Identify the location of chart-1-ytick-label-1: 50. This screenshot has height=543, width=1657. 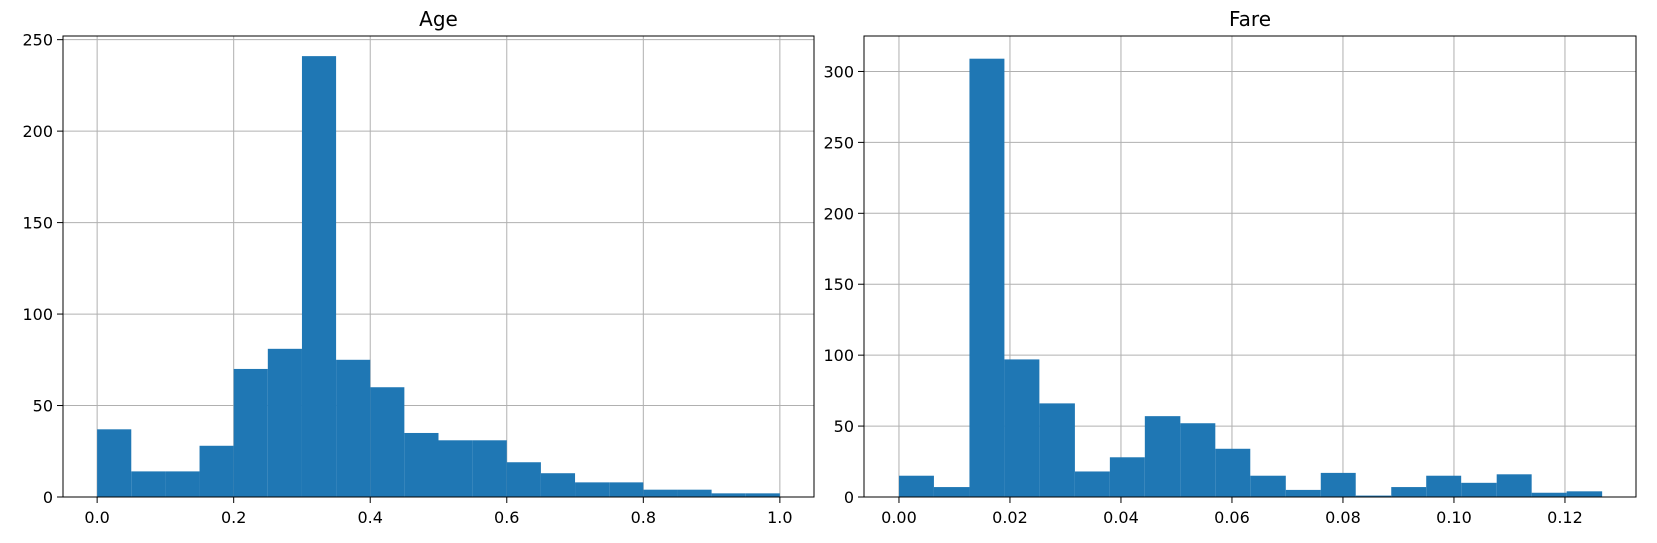
(844, 426).